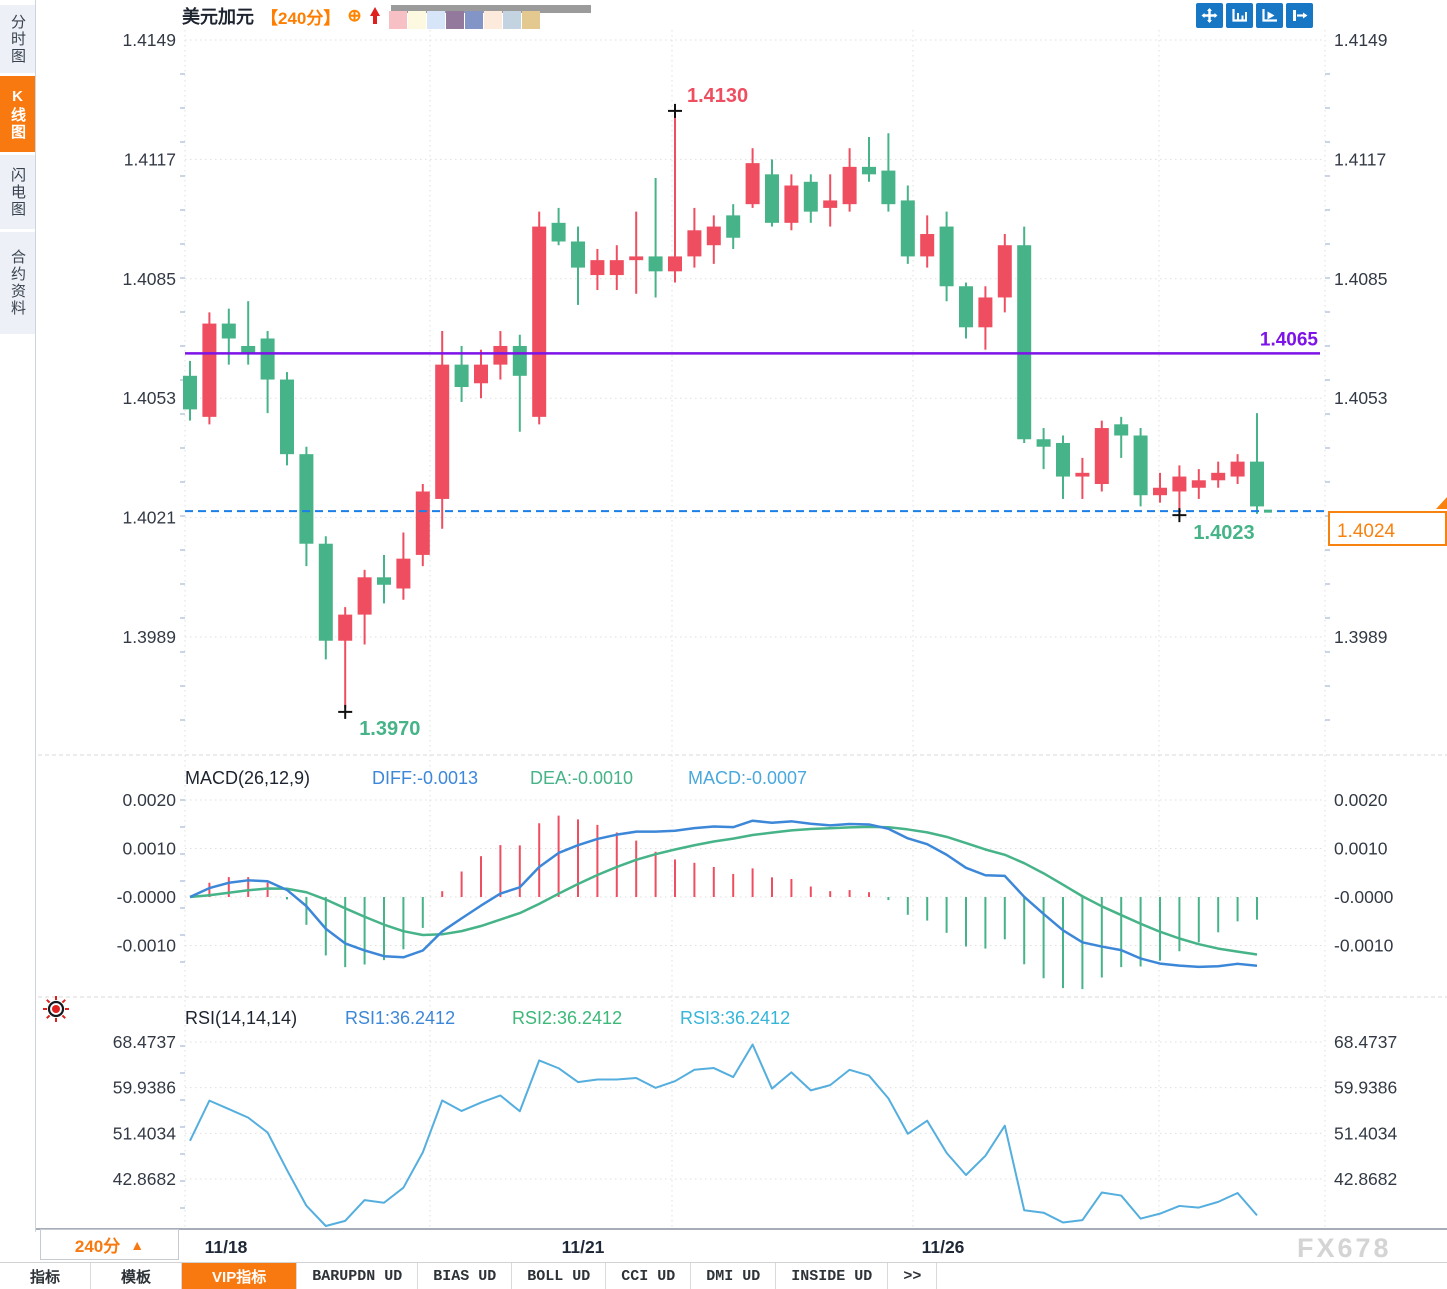 The height and width of the screenshot is (1289, 1447). What do you see at coordinates (144, 1179) in the screenshot?
I see `svg-text: 42.8682` at bounding box center [144, 1179].